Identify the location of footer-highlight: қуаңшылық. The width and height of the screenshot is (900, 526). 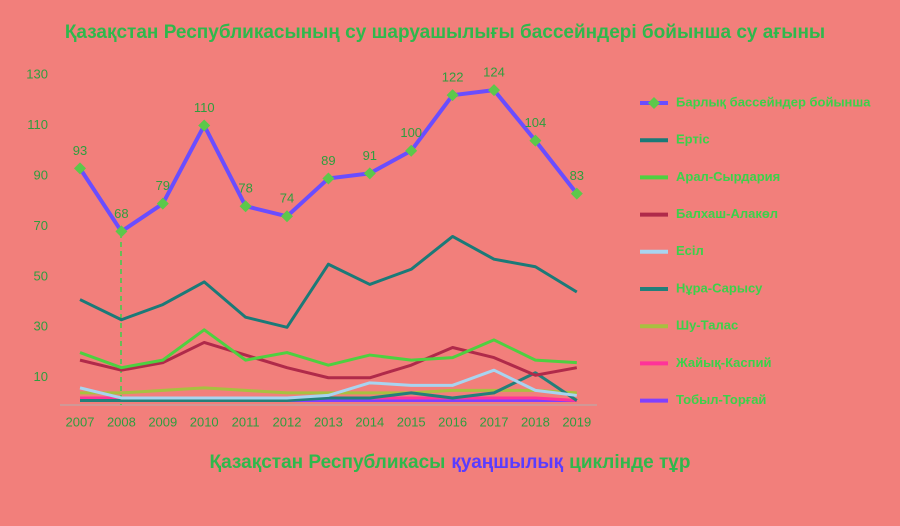
(507, 462).